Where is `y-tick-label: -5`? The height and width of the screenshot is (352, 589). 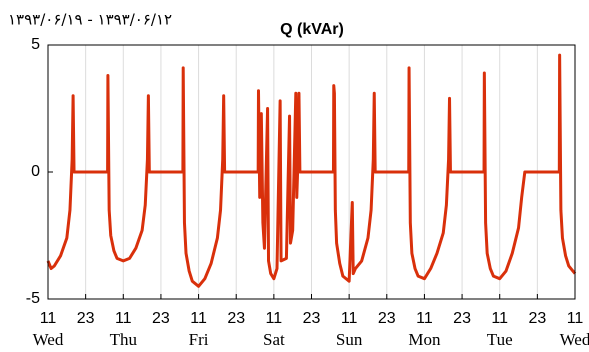 y-tick-label: -5 is located at coordinates (33, 298).